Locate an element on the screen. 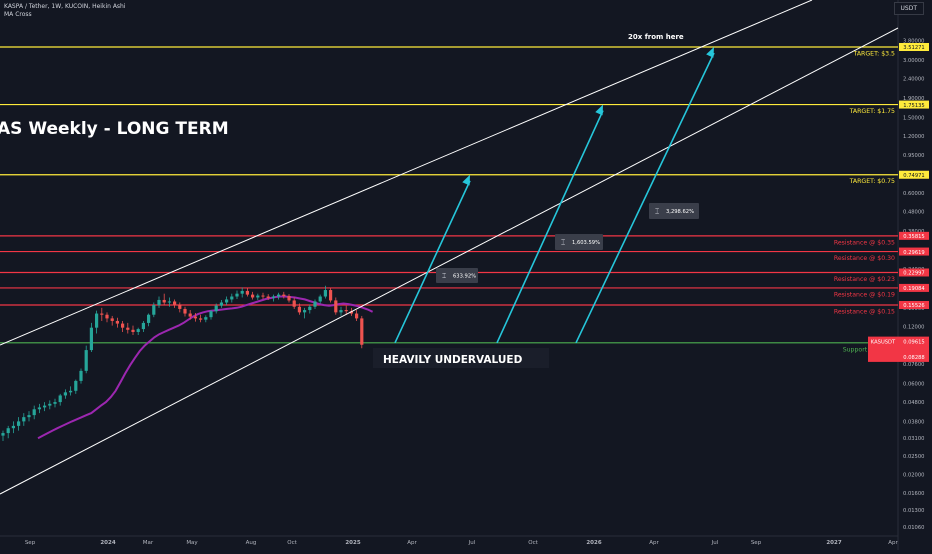 The height and width of the screenshot is (554, 932). y-tick-label-2: 2.40000 is located at coordinates (913, 80).